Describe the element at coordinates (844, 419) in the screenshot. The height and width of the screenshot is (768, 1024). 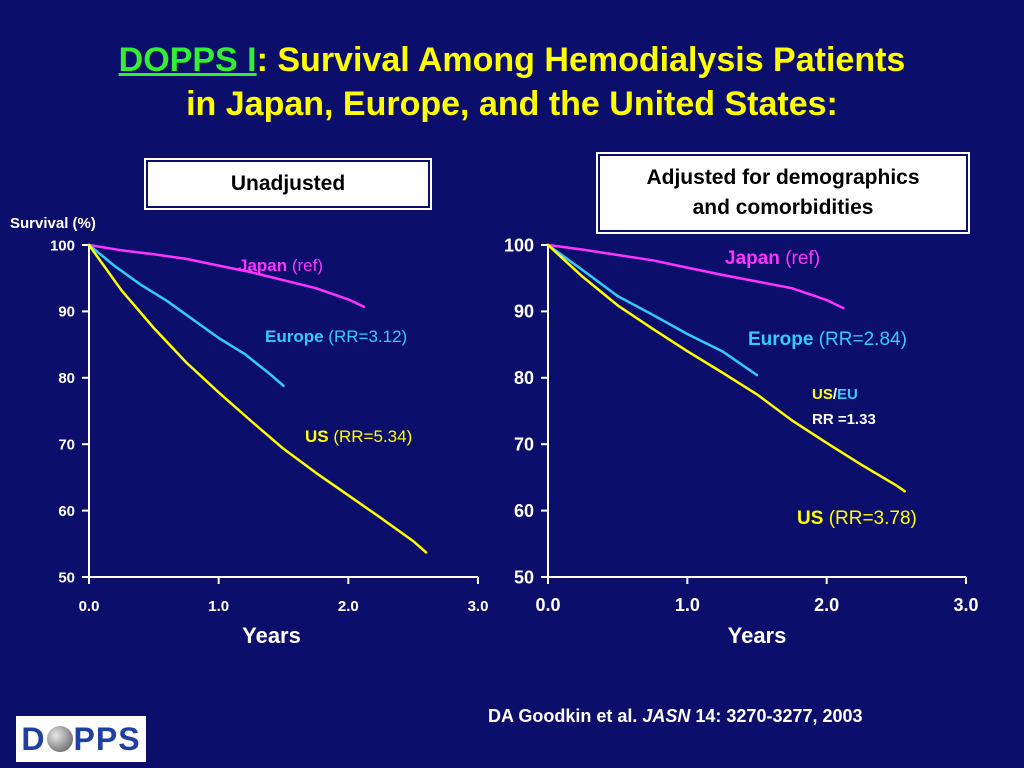
I see `us-eu-rr: RR =1.33` at that location.